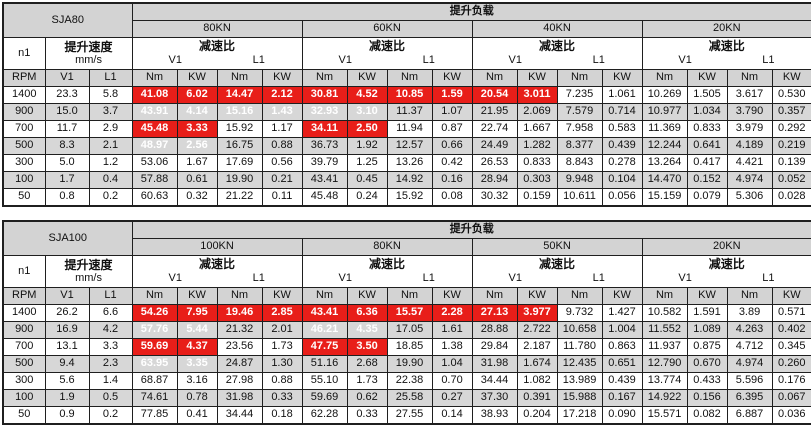  What do you see at coordinates (494, 129) in the screenshot?
I see `data-cell: 22.74` at bounding box center [494, 129].